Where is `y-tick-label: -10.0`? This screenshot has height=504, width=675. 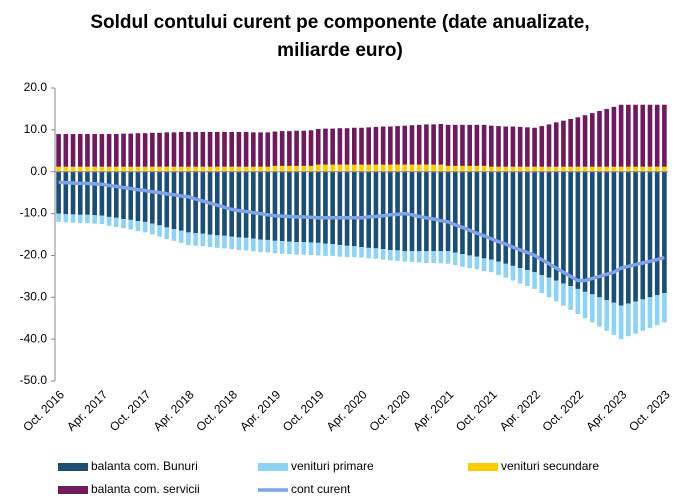
y-tick-label: -10.0 is located at coordinates (34, 213).